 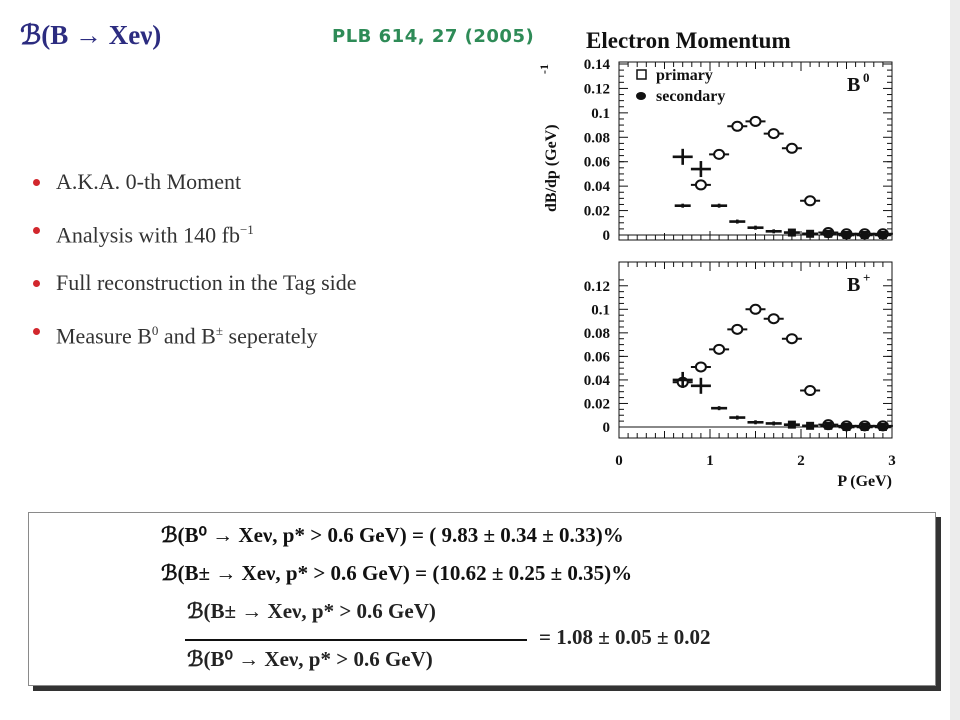 What do you see at coordinates (955, 360) in the screenshot?
I see `slide-right-border` at bounding box center [955, 360].